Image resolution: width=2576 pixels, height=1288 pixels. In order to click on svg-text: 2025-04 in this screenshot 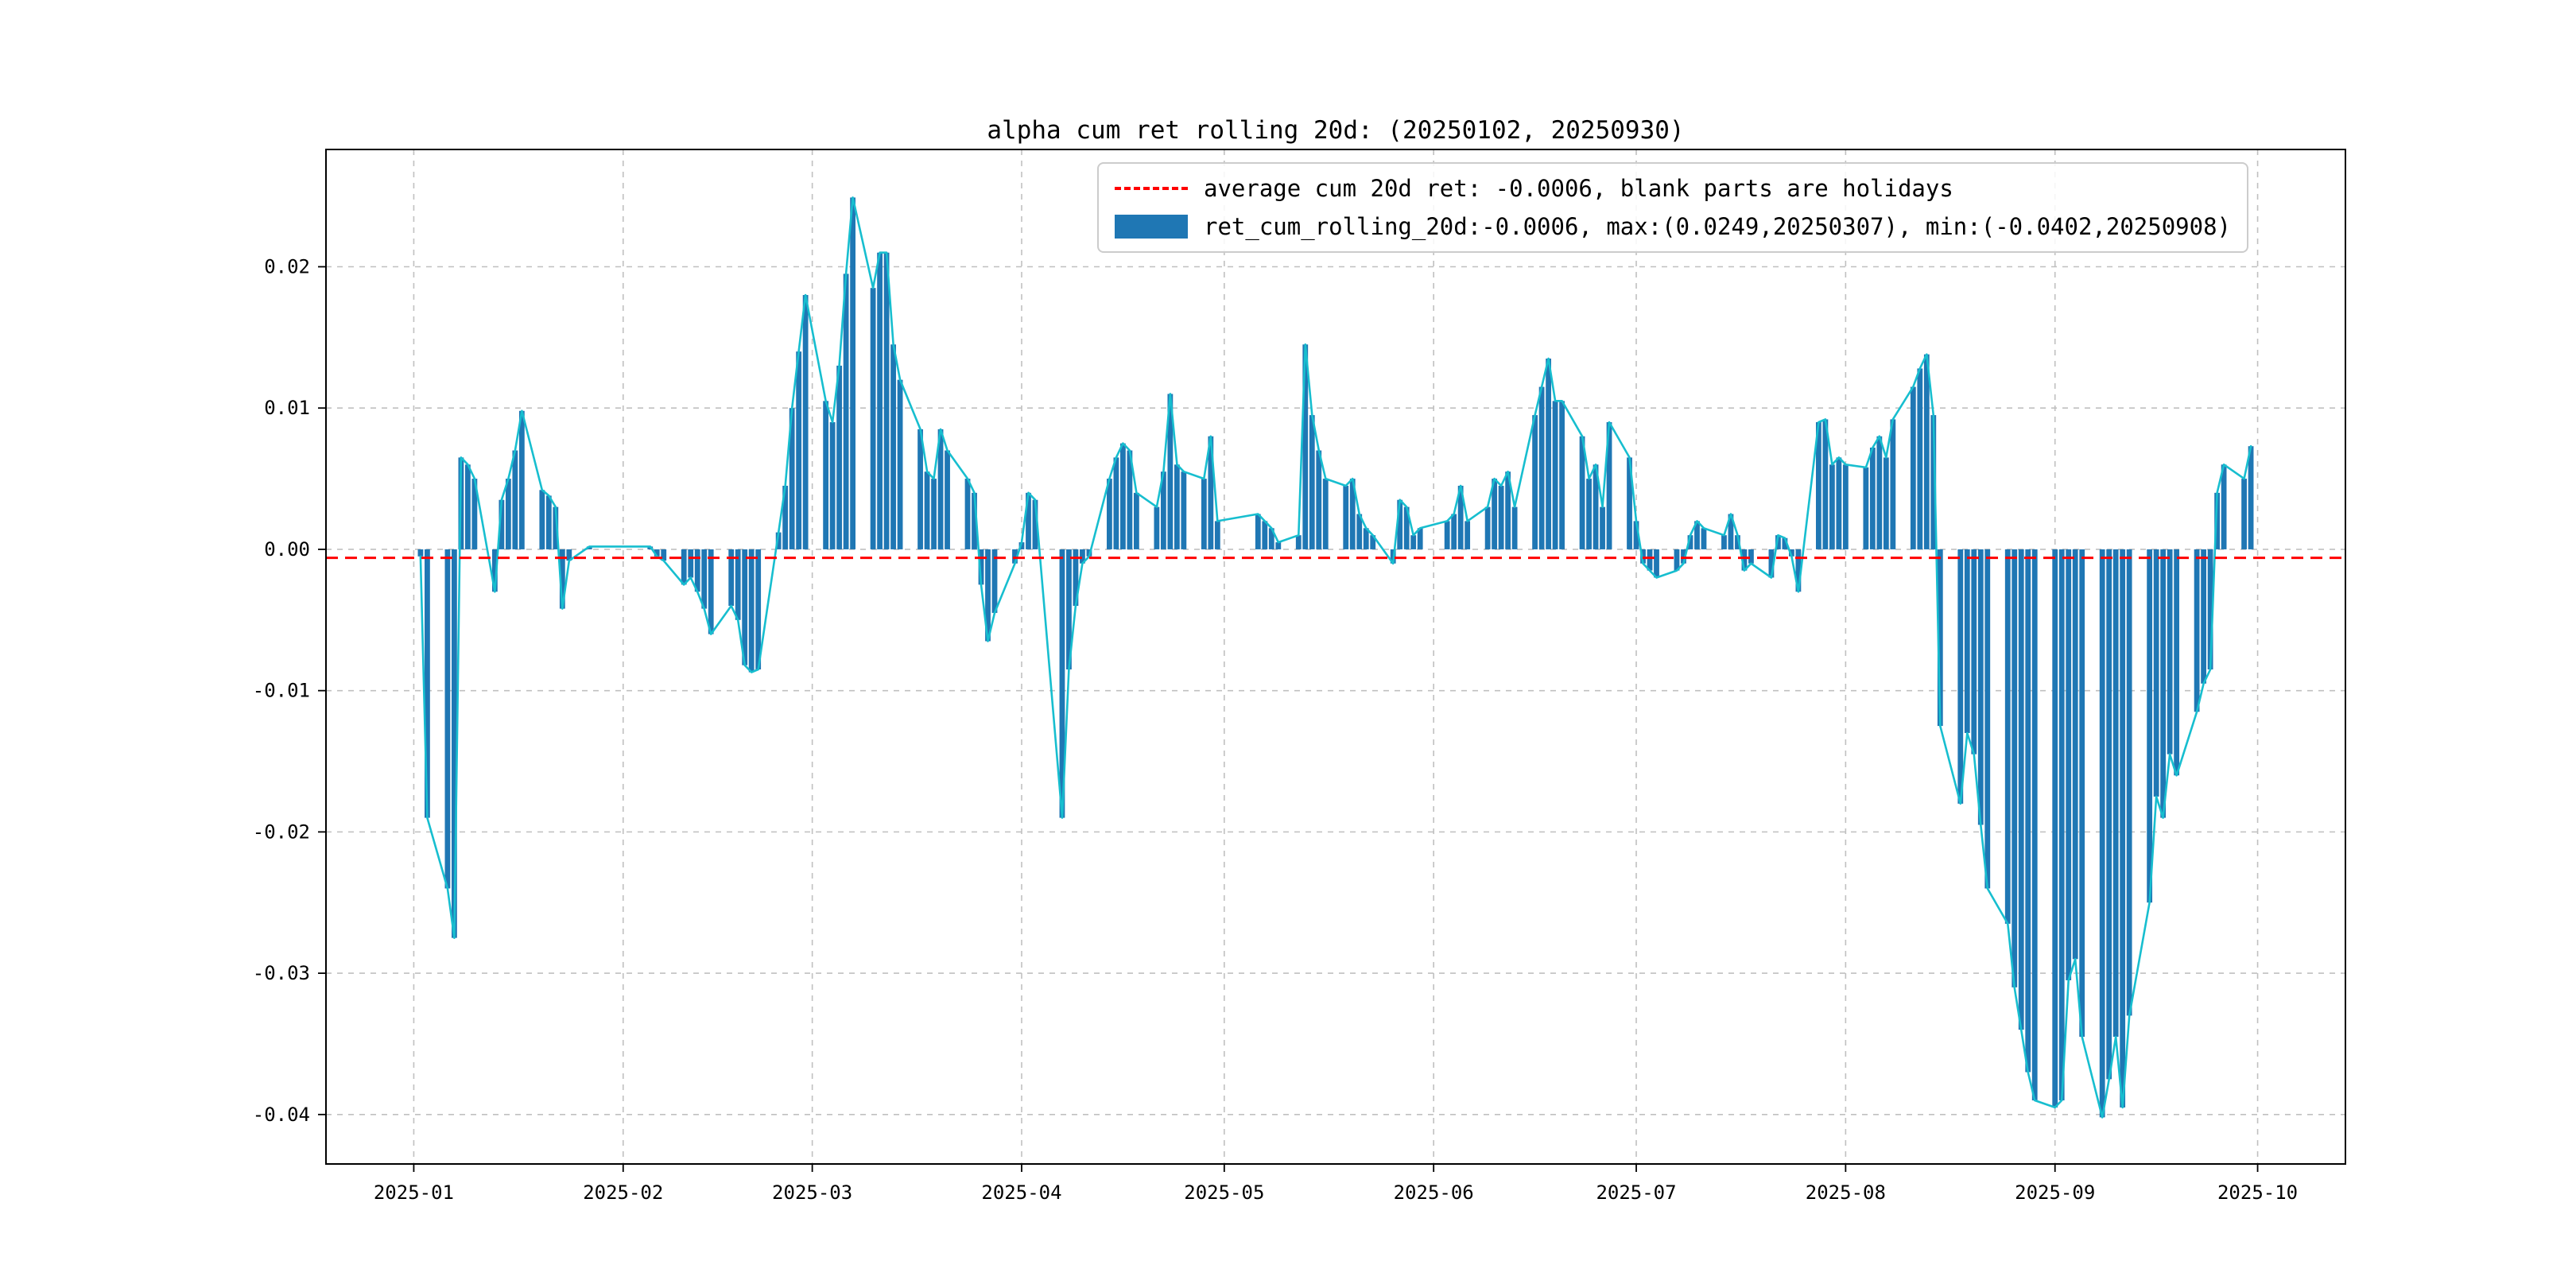, I will do `click(1021, 1193)`.